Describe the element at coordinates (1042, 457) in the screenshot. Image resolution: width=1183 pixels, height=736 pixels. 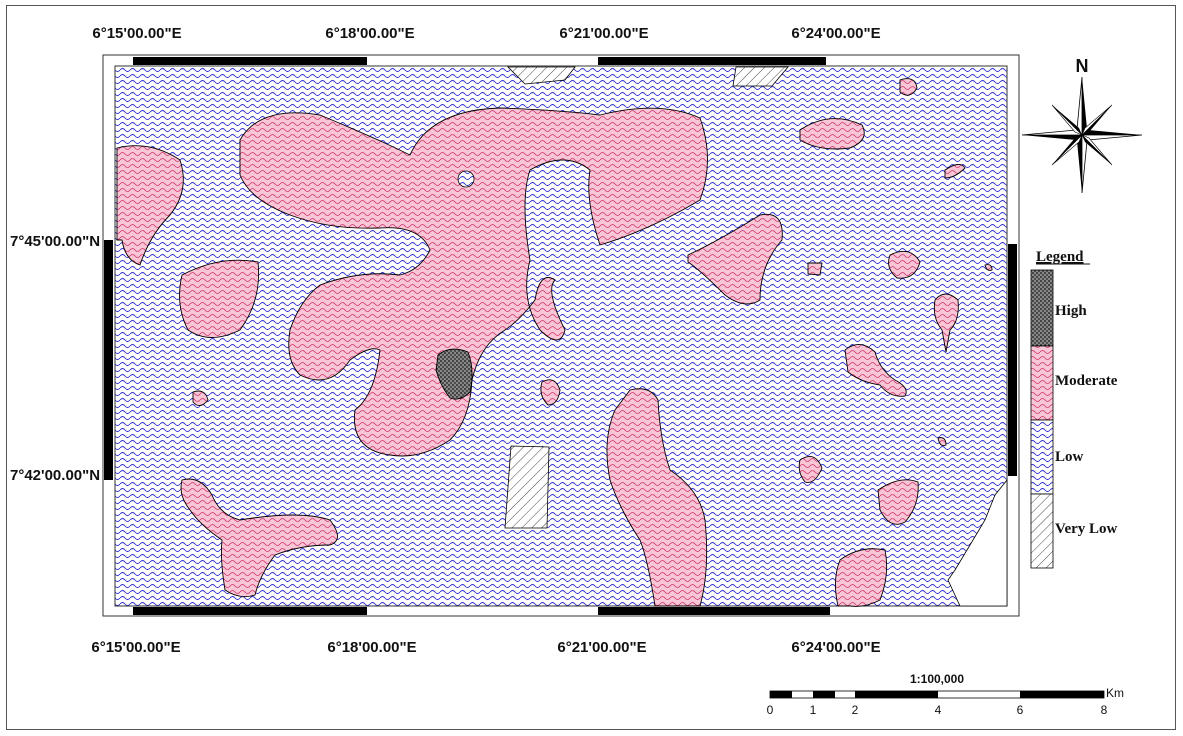
I see `legend-swatch-low` at that location.